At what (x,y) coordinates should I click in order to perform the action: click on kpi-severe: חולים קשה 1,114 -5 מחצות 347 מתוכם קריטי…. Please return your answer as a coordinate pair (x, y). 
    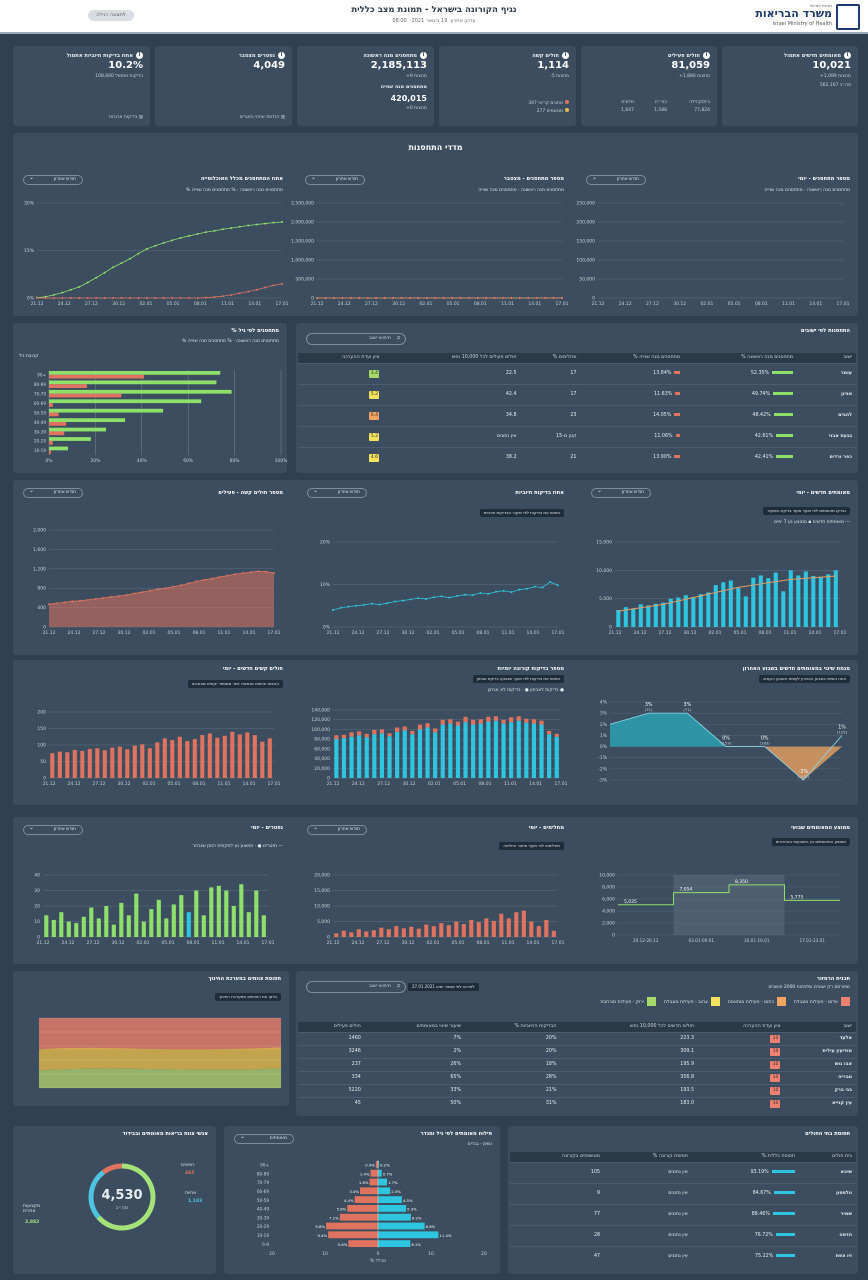
    Looking at the image, I should click on (507, 86).